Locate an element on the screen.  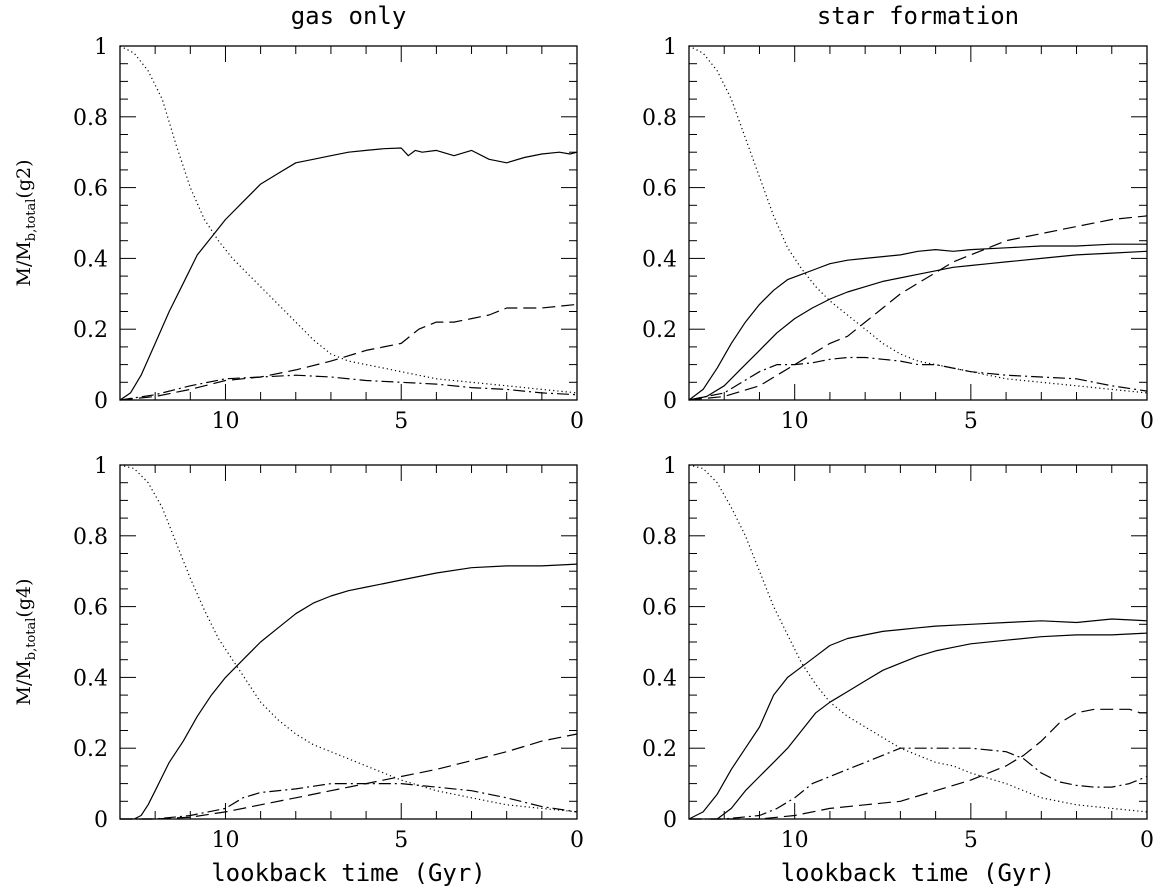
y-axis-label: M/Mb,total(g4) is located at coordinates (26, 641).